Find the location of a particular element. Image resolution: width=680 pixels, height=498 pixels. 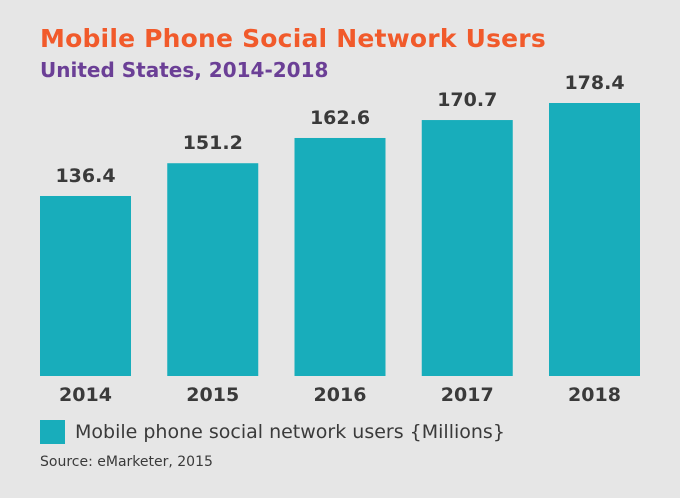

data-label: 170.7 is located at coordinates (467, 100).